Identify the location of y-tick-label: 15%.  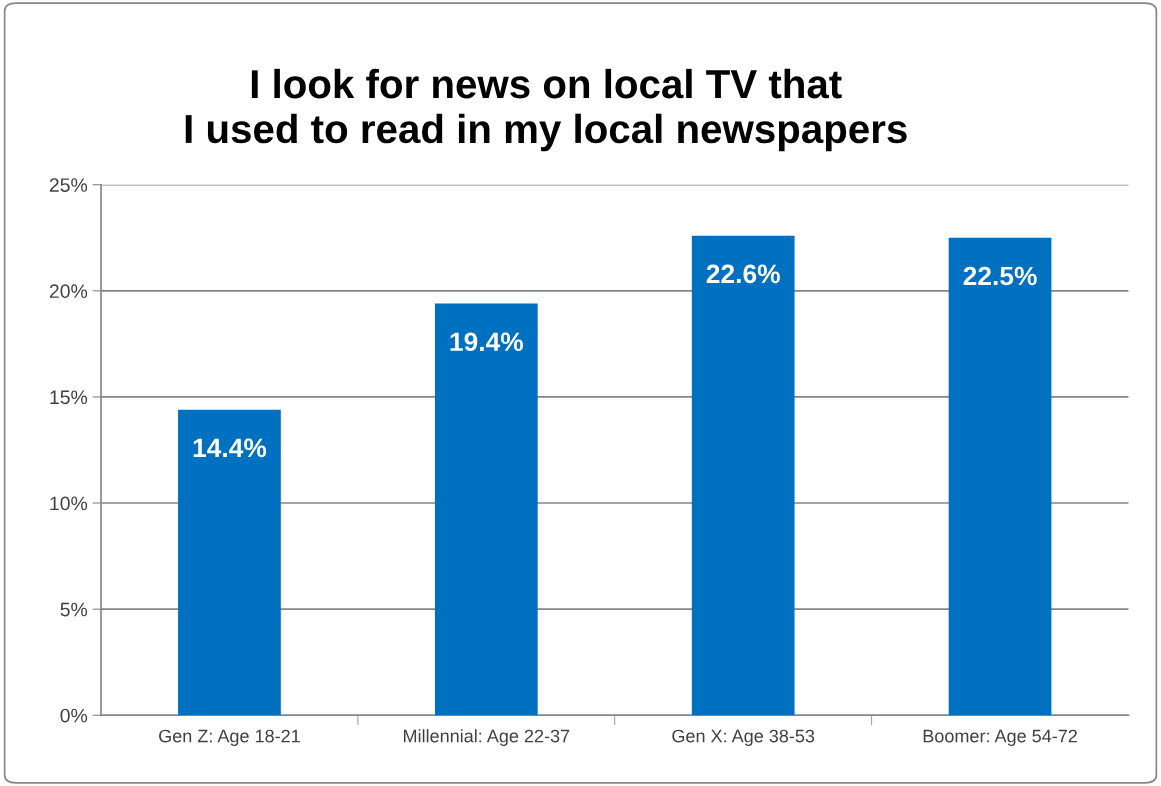
(69, 397).